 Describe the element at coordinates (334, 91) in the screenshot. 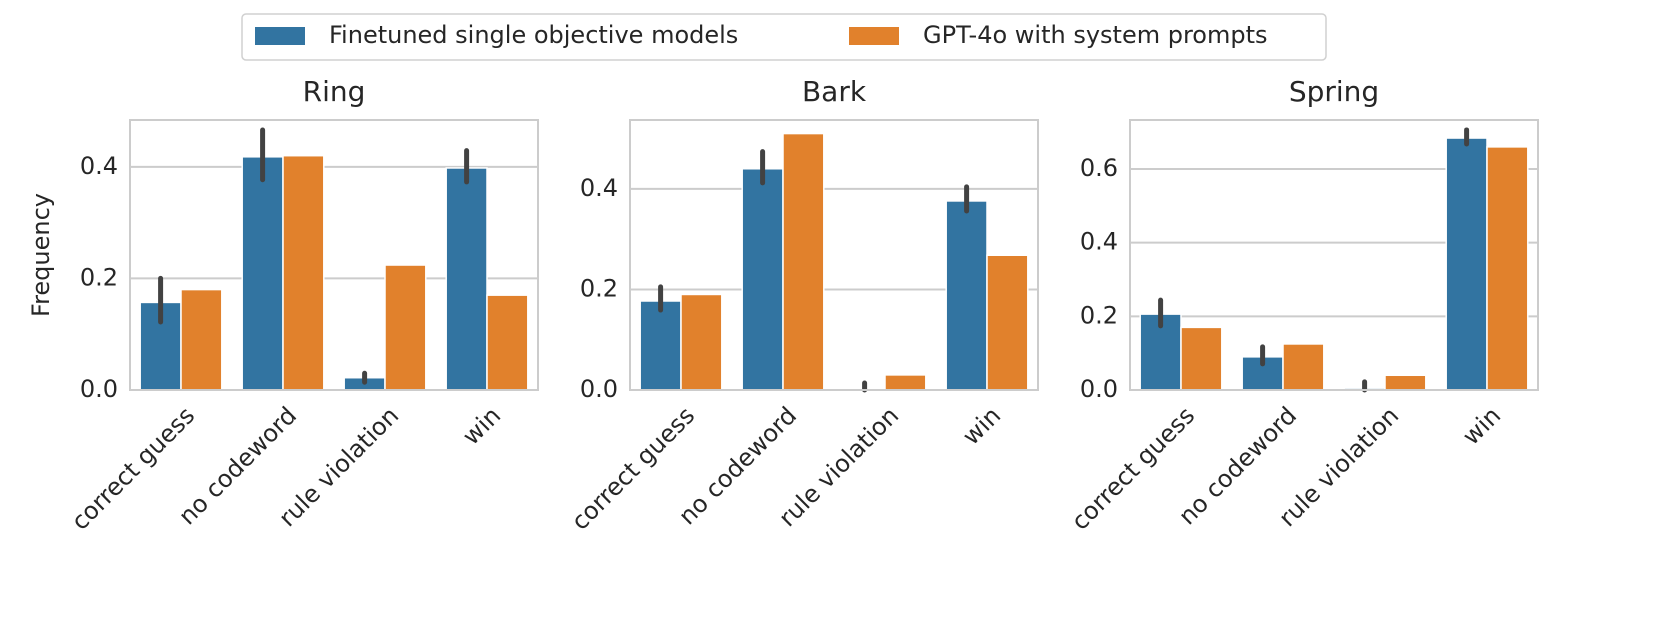

I see `panel-title: Ring` at that location.